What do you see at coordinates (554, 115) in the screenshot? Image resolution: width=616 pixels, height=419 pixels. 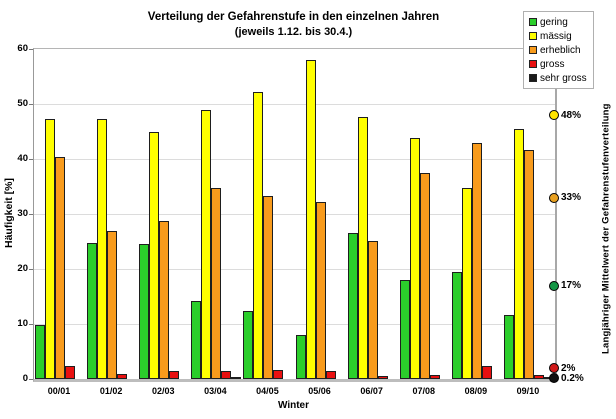 I see `mean-marker-48-` at bounding box center [554, 115].